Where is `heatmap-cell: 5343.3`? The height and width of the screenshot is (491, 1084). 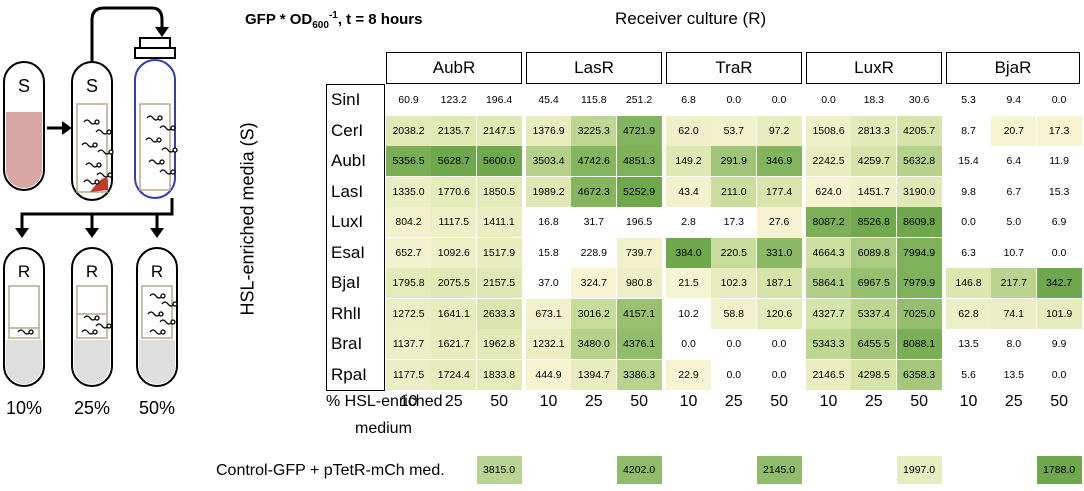 heatmap-cell: 5343.3 is located at coordinates (828, 344).